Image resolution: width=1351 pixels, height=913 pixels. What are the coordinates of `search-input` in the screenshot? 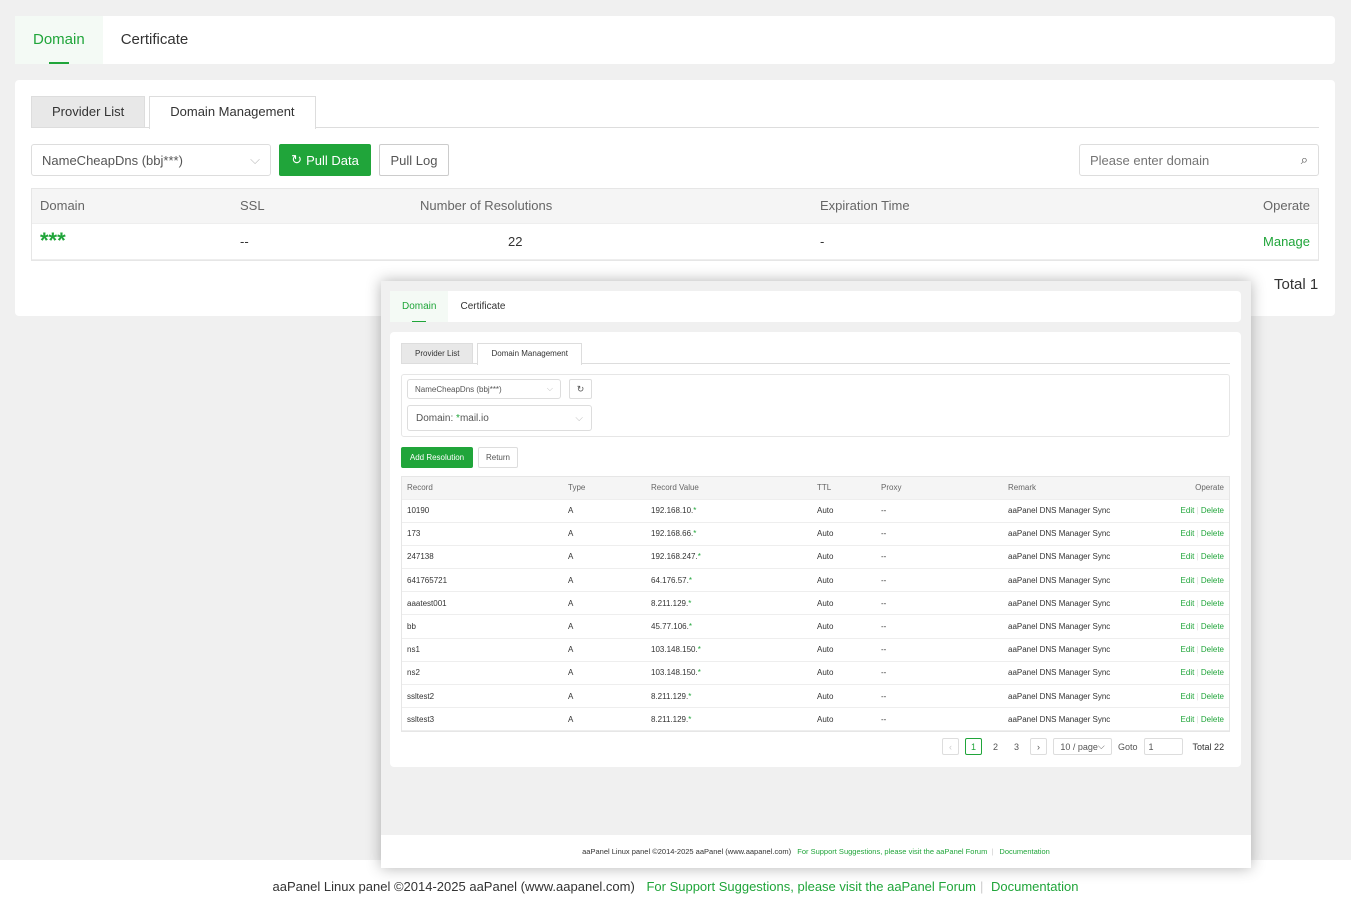 It's located at (1185, 160).